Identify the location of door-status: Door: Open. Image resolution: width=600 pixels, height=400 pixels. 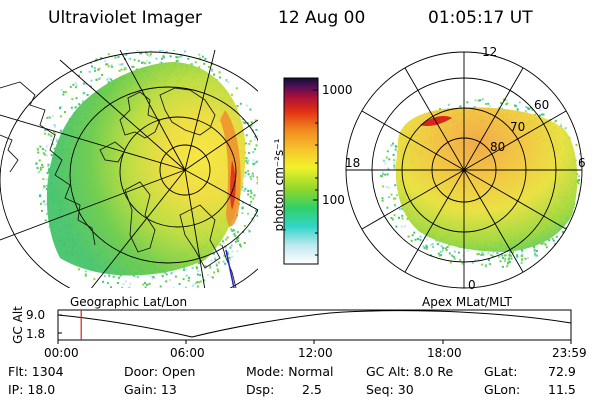
(160, 371).